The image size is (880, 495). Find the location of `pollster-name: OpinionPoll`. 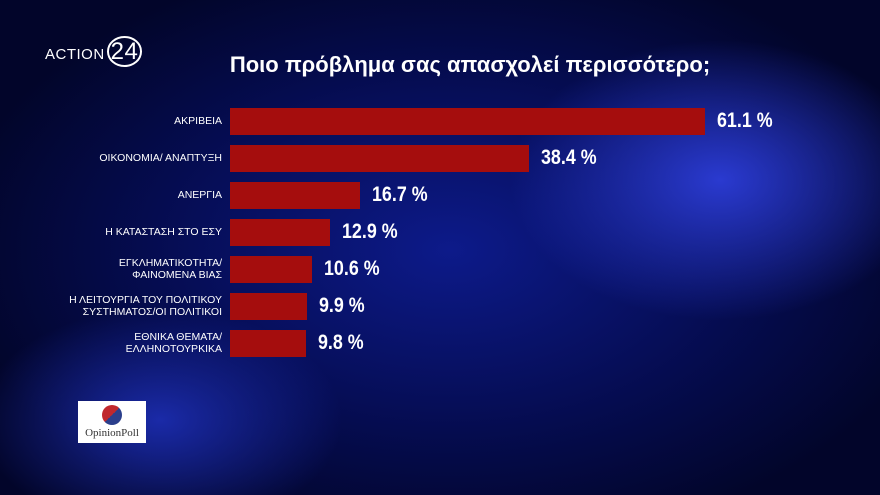

pollster-name: OpinionPoll is located at coordinates (112, 433).